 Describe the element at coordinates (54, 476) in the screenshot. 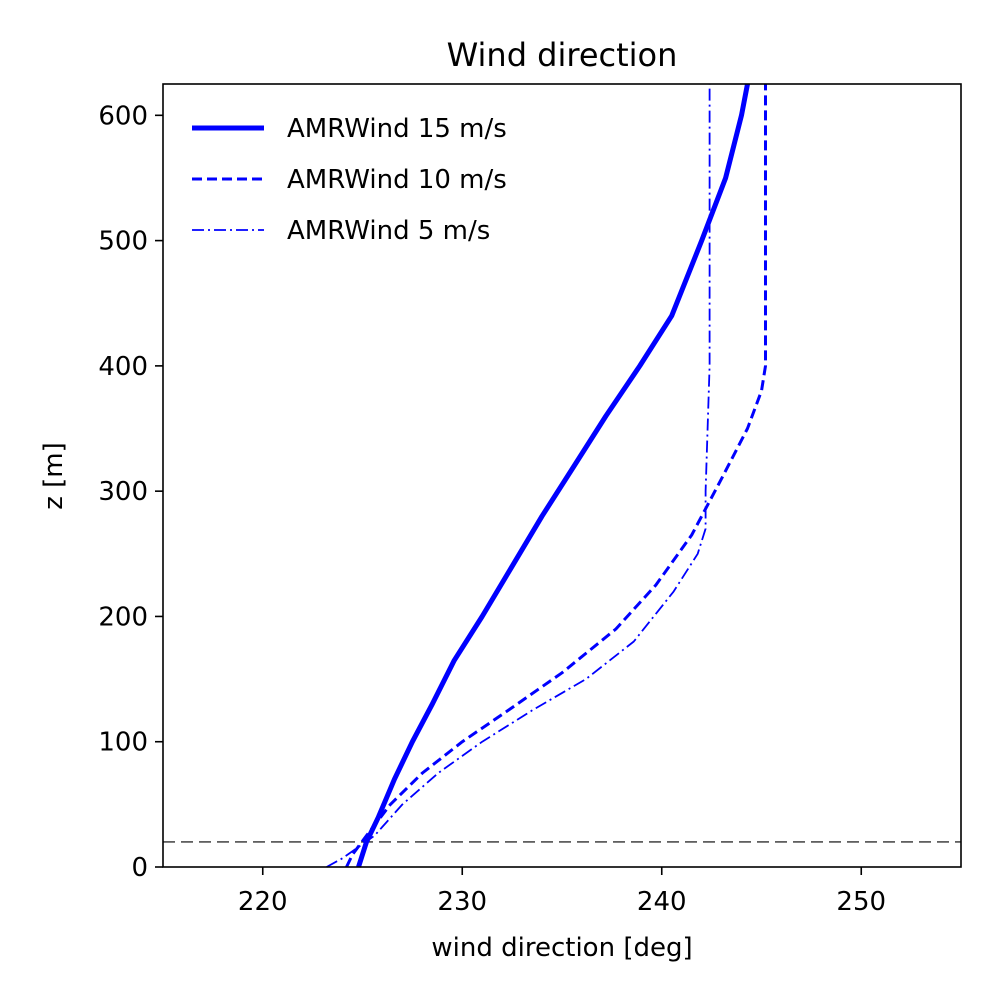

I see `y-axis-label: z [m]` at that location.